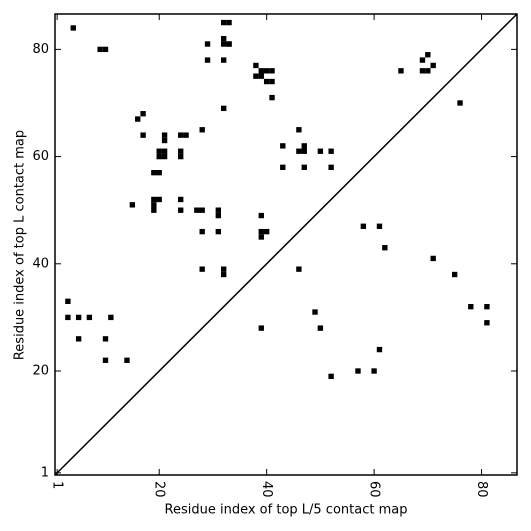  I want to click on x-tick-label: 20, so click(159, 489).